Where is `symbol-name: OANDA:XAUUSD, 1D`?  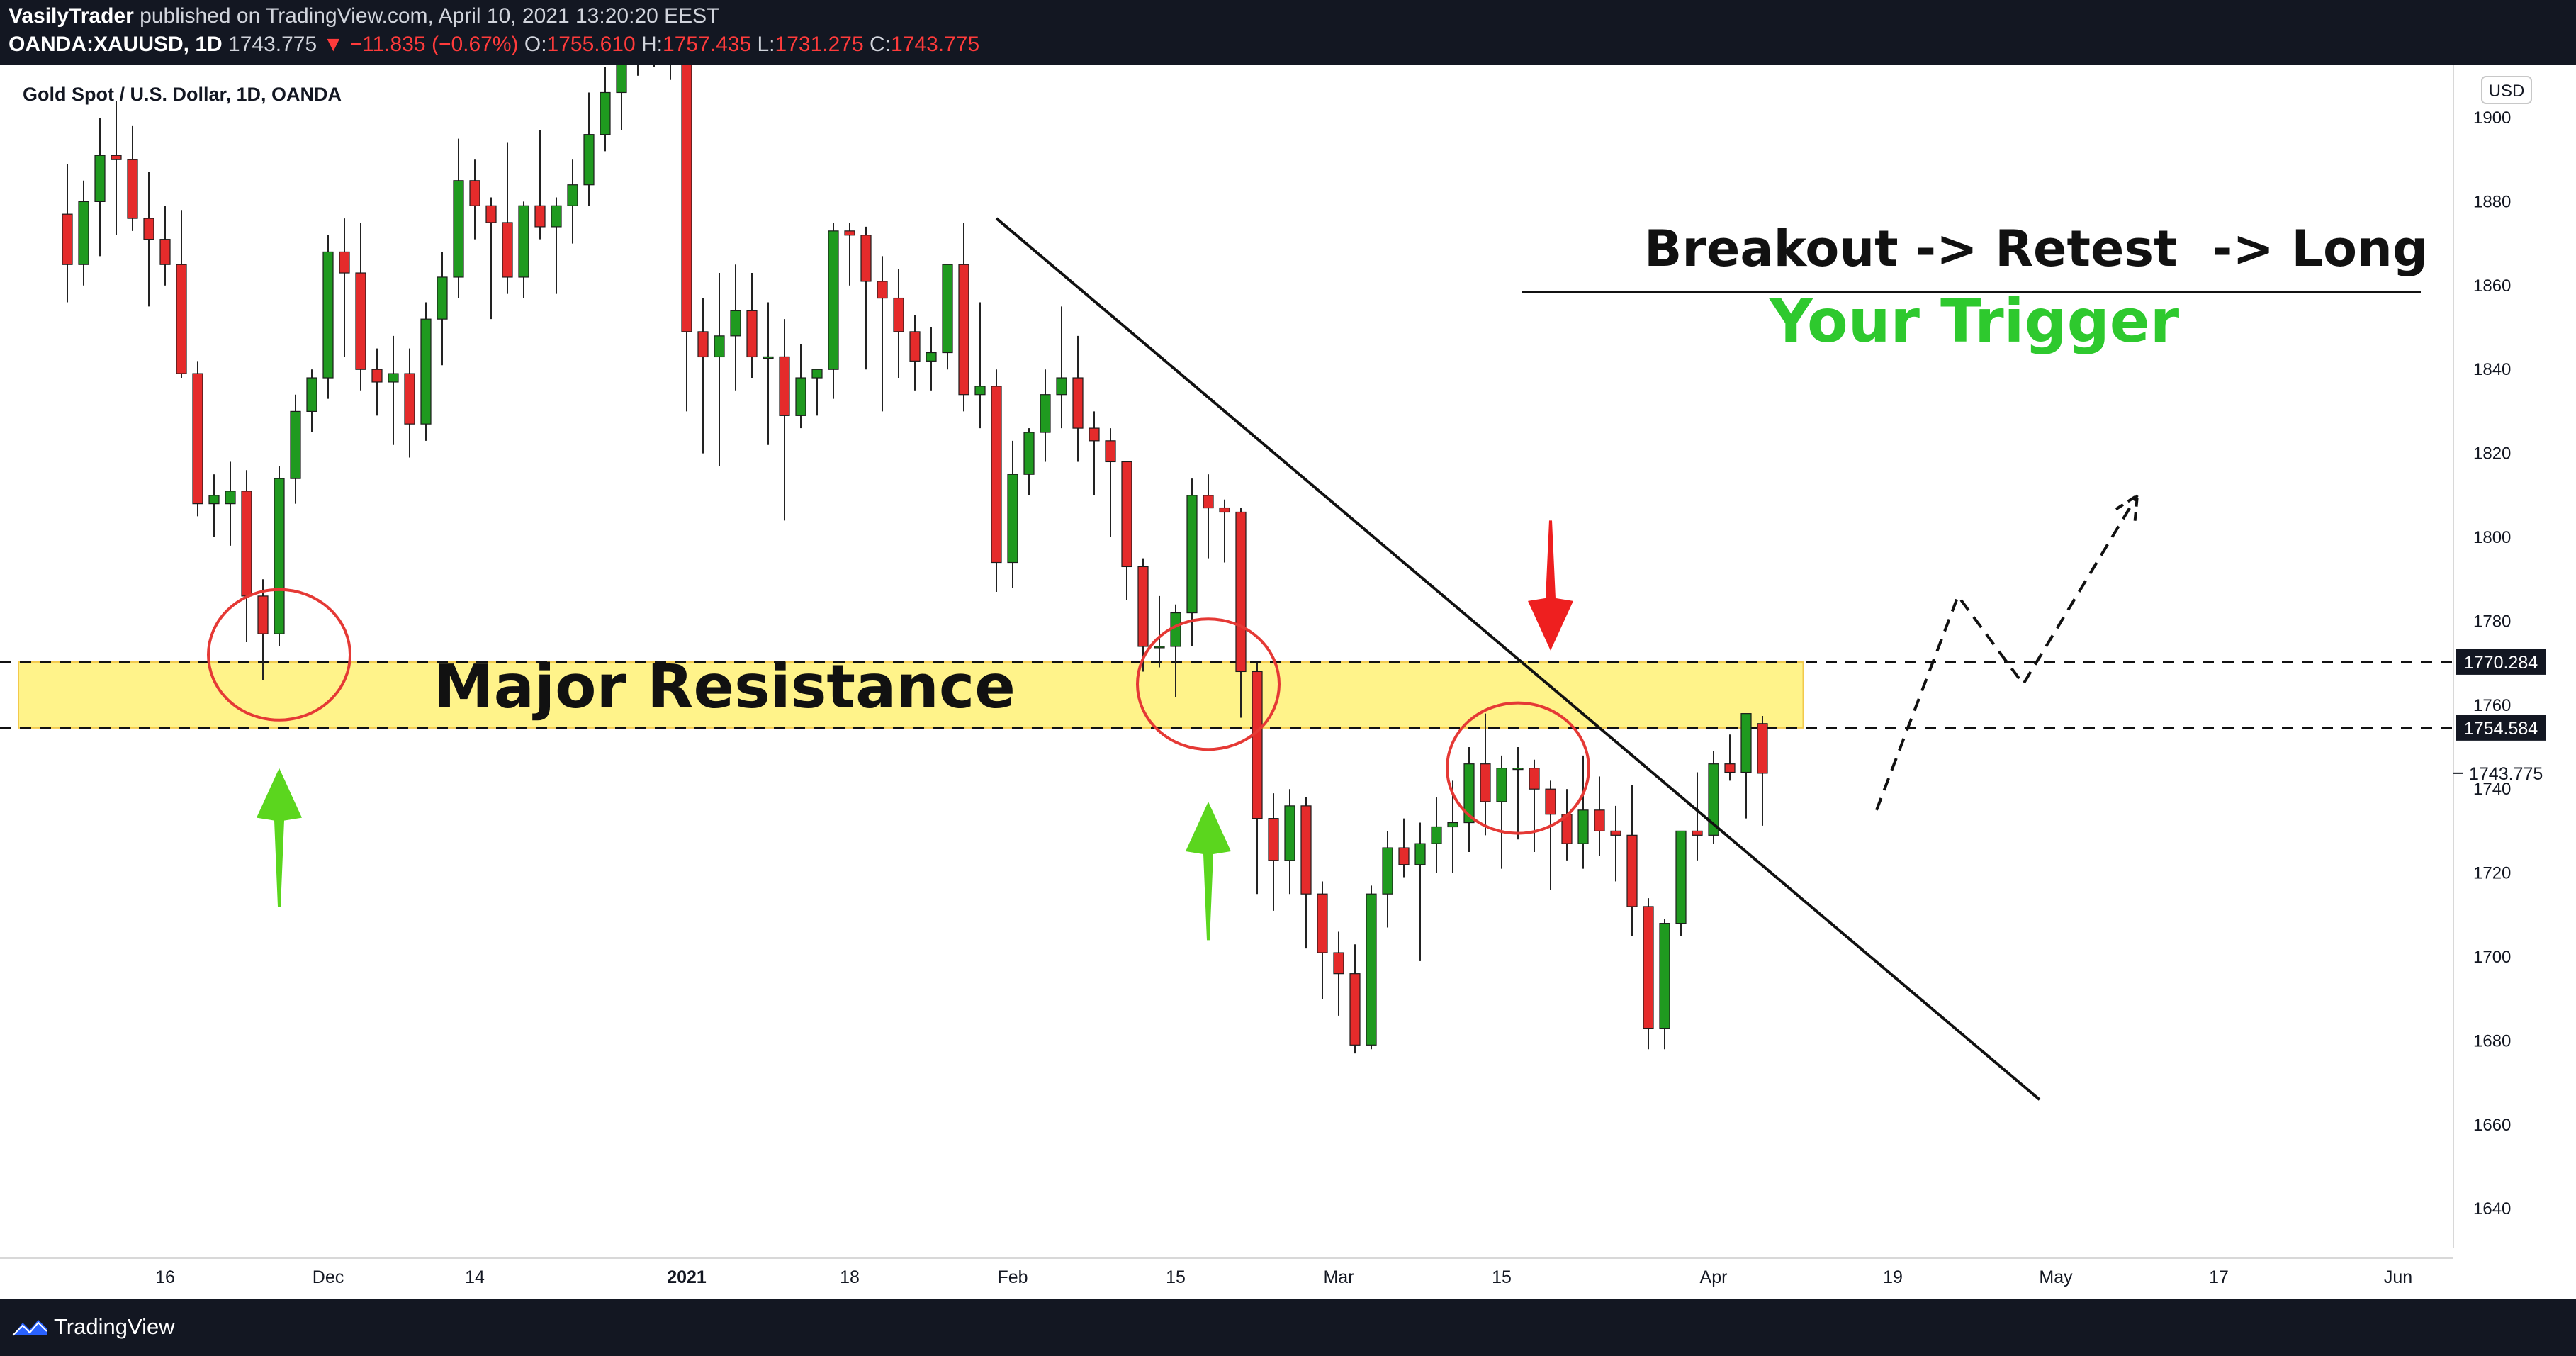
symbol-name: OANDA:XAUUSD, 1D is located at coordinates (116, 44).